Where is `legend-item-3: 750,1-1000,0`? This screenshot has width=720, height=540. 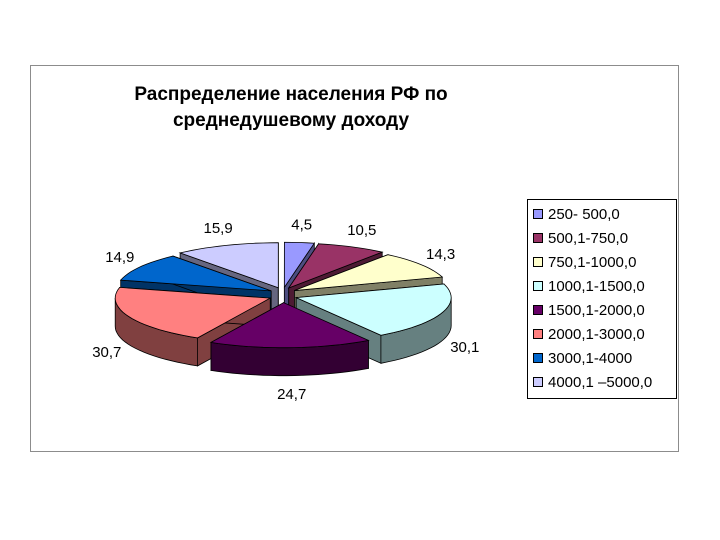
legend-item-3: 750,1-1000,0 is located at coordinates (584, 262).